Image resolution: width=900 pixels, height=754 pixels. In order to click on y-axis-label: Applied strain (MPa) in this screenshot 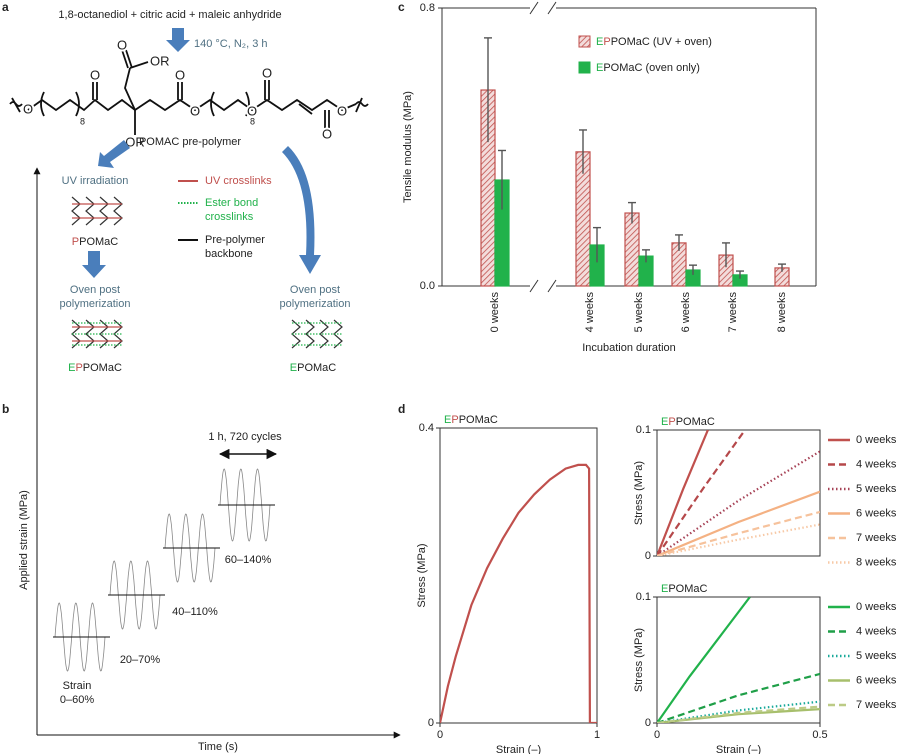, I will do `click(24, 540)`.